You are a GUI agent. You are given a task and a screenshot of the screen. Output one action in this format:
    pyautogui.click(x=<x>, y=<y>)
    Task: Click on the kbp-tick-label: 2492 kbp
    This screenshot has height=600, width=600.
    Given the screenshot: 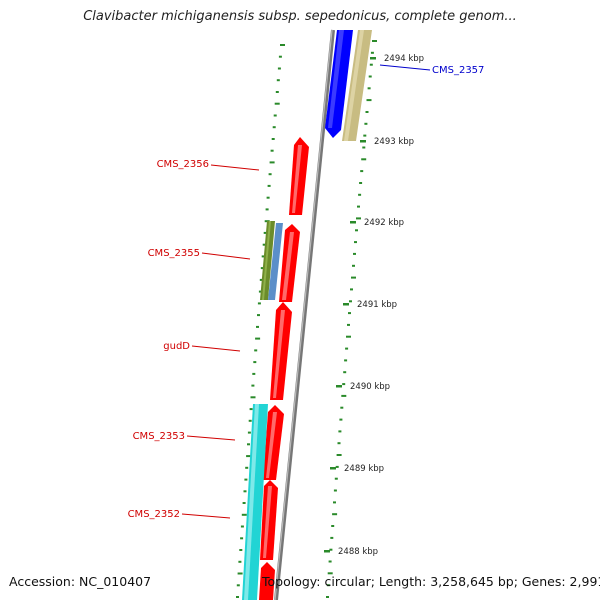 What is the action you would take?
    pyautogui.click(x=384, y=223)
    